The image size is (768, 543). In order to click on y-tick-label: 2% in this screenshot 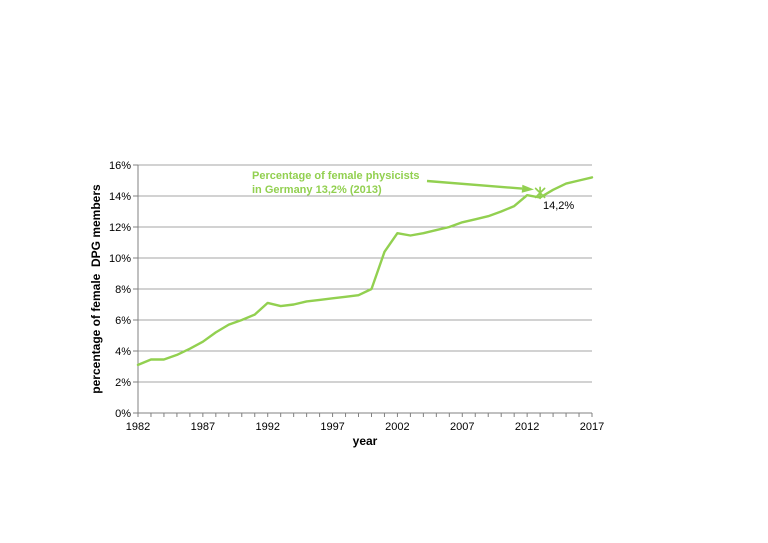, I will do `click(123, 383)`.